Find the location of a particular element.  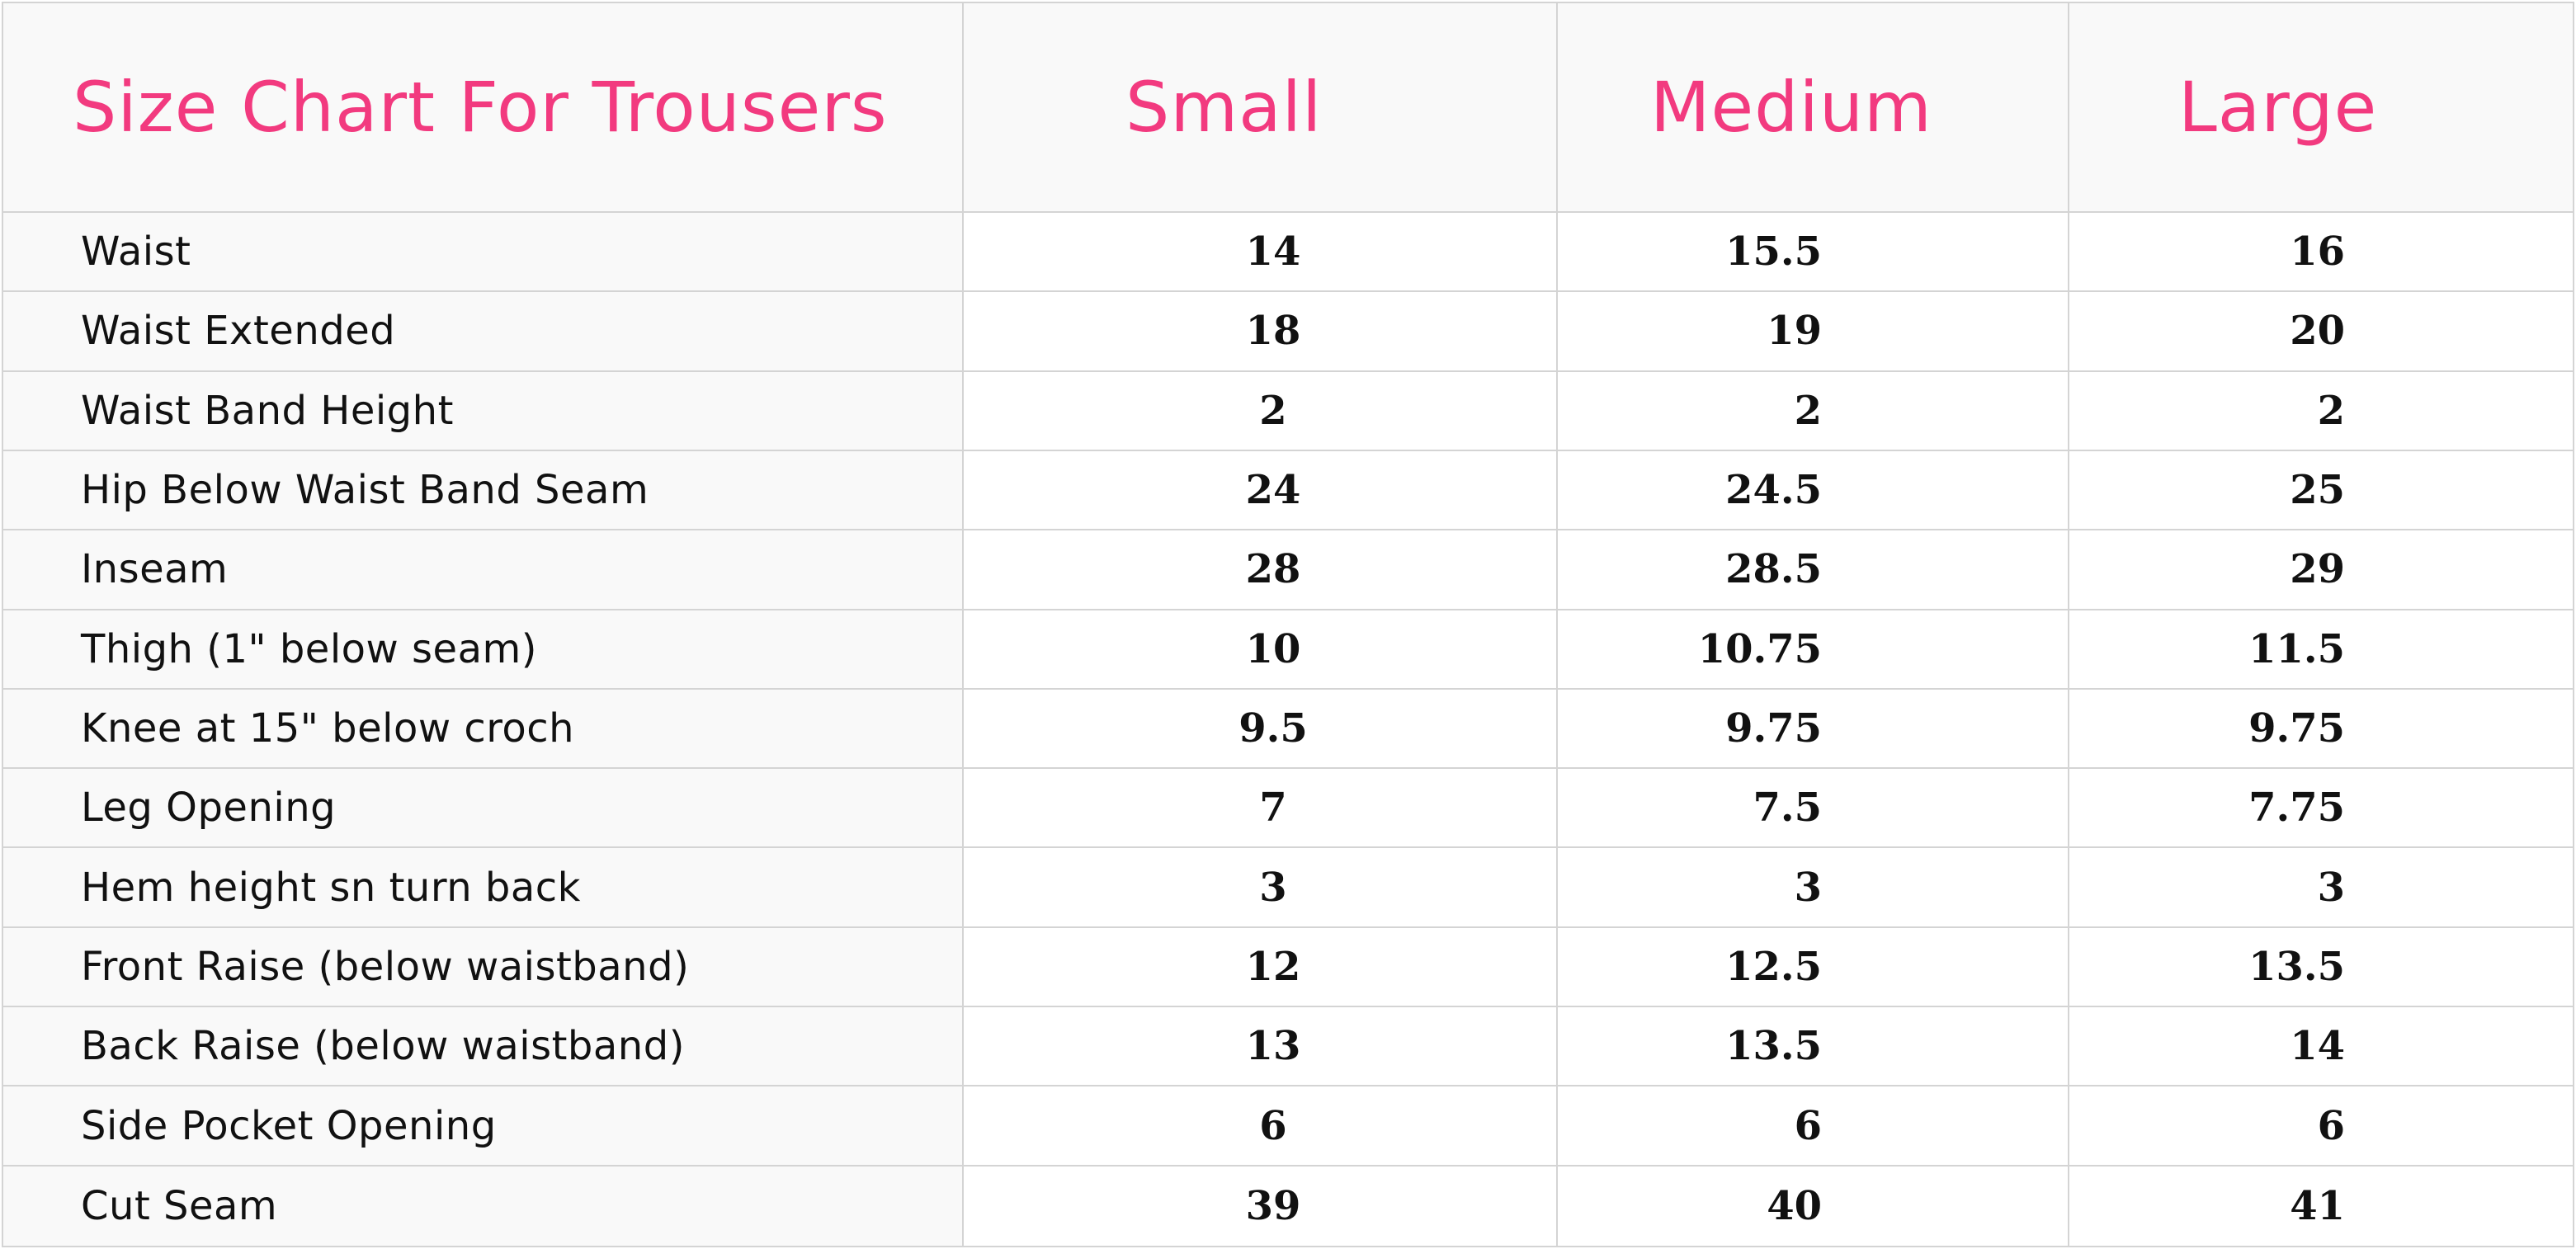

size-value-cell: 19 is located at coordinates (1813, 332).